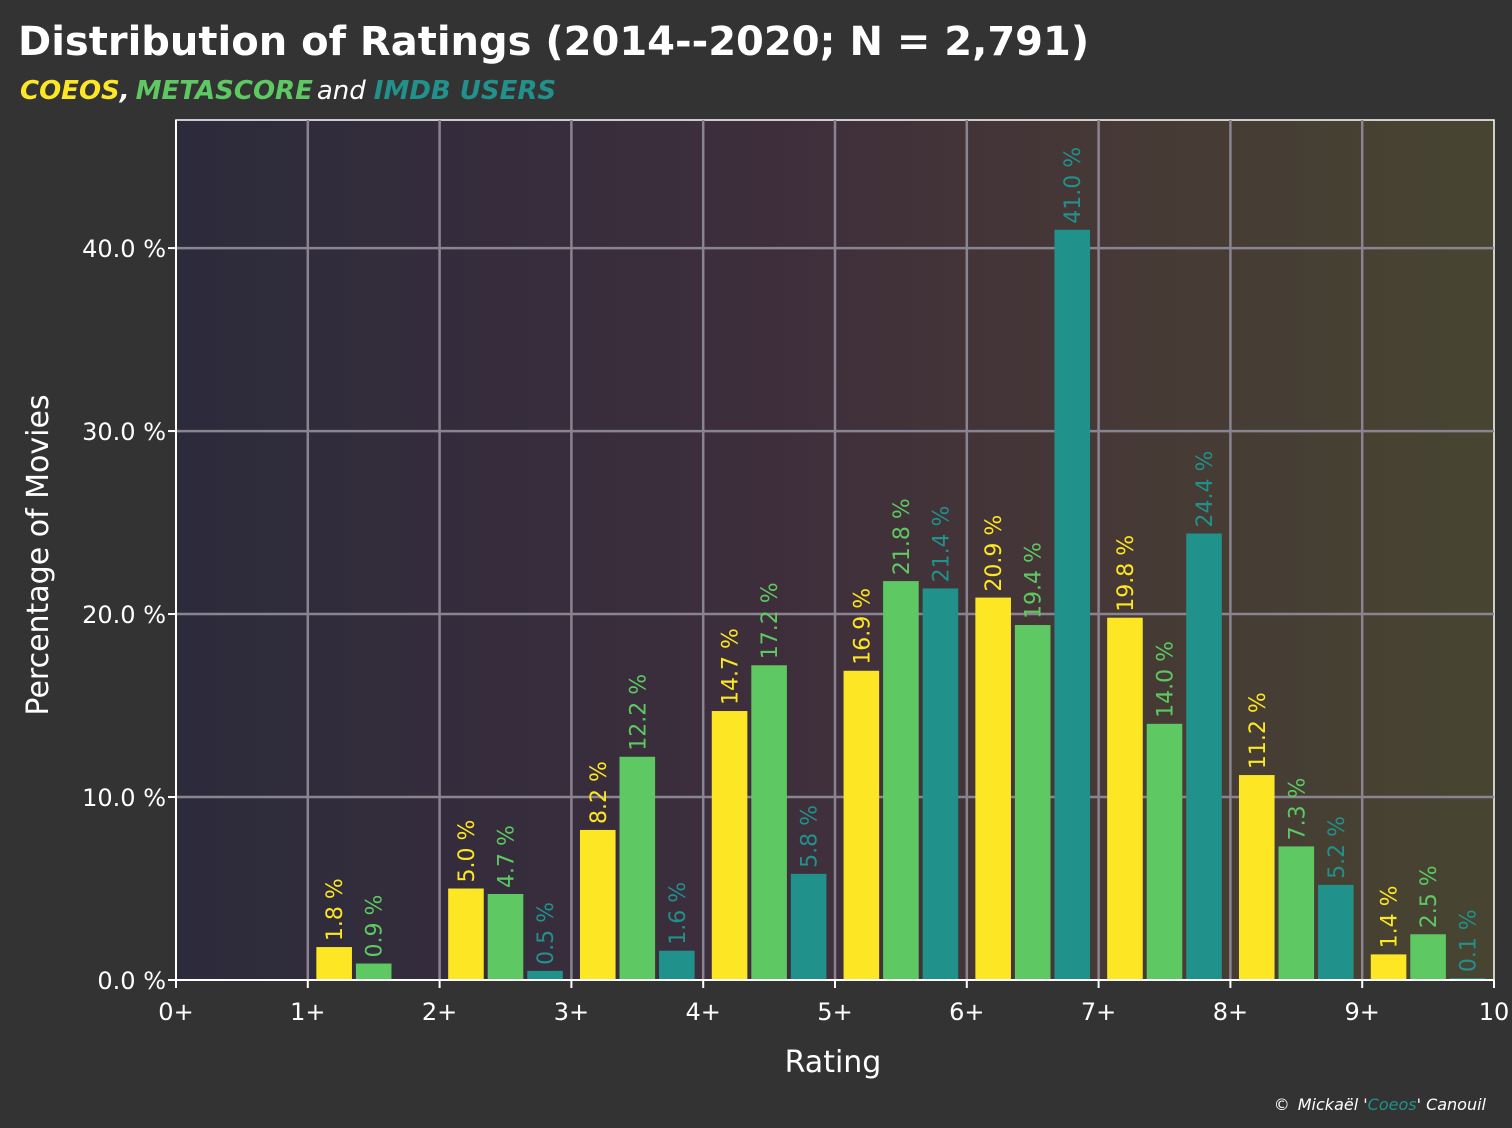 The width and height of the screenshot is (1512, 1128). I want to click on y-tick-label: 30.0 %, so click(124, 432).